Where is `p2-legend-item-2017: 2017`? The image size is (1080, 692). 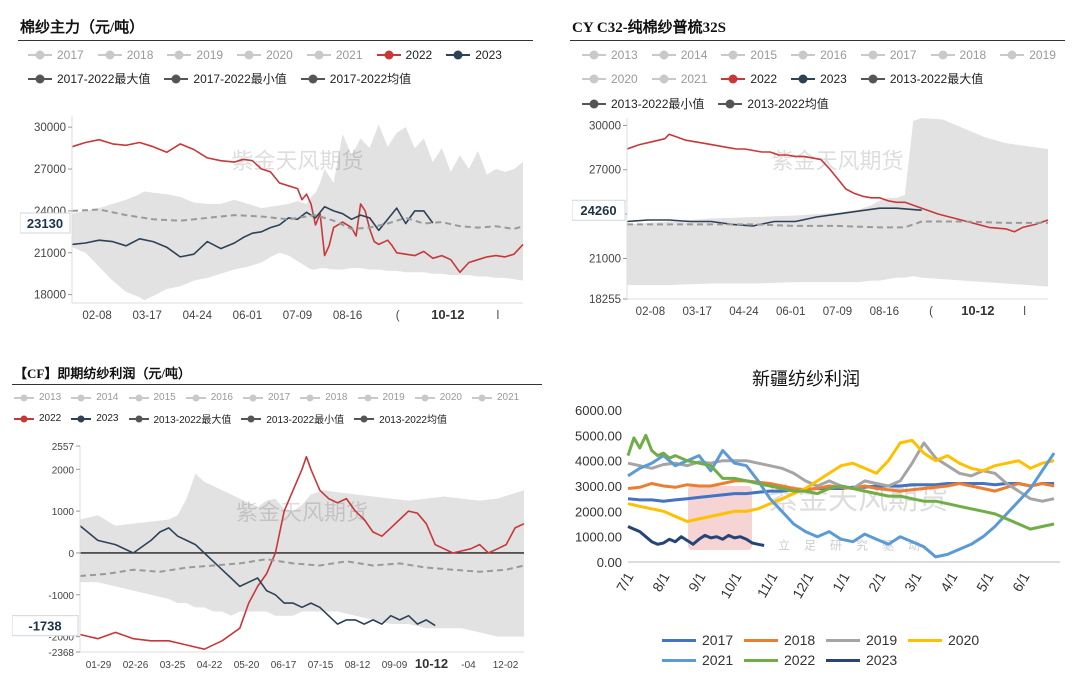
p2-legend-item-2017: 2017 is located at coordinates (888, 55).